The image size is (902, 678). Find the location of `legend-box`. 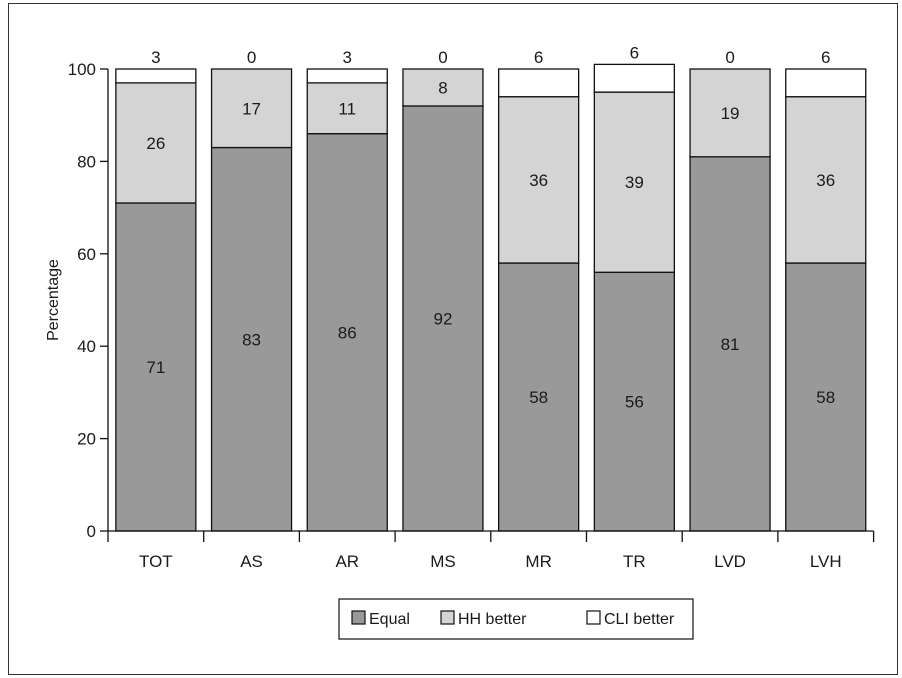

legend-box is located at coordinates (516, 619).